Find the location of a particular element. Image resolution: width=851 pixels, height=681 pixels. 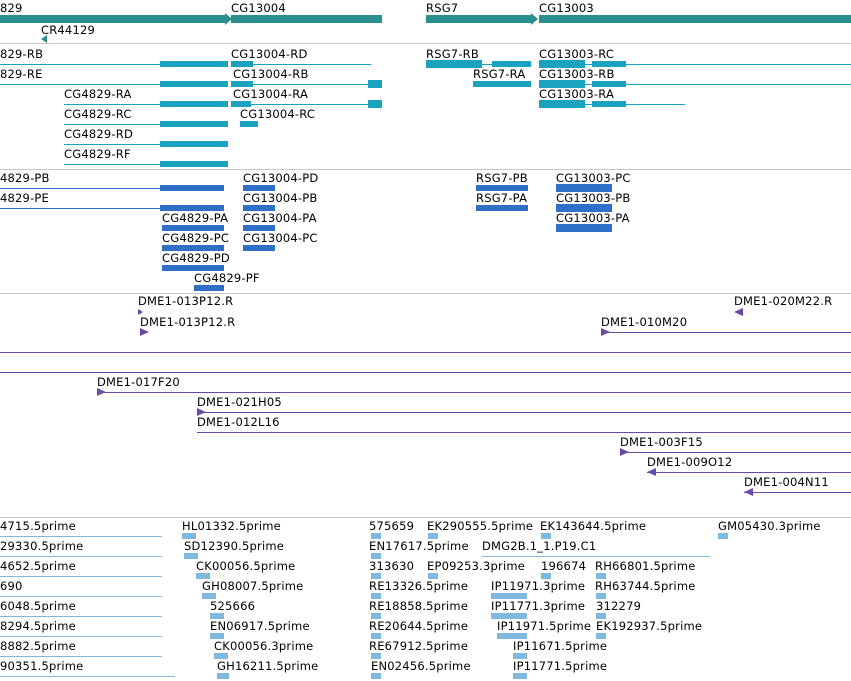

est-label: HL01332.5prime is located at coordinates (231, 526).